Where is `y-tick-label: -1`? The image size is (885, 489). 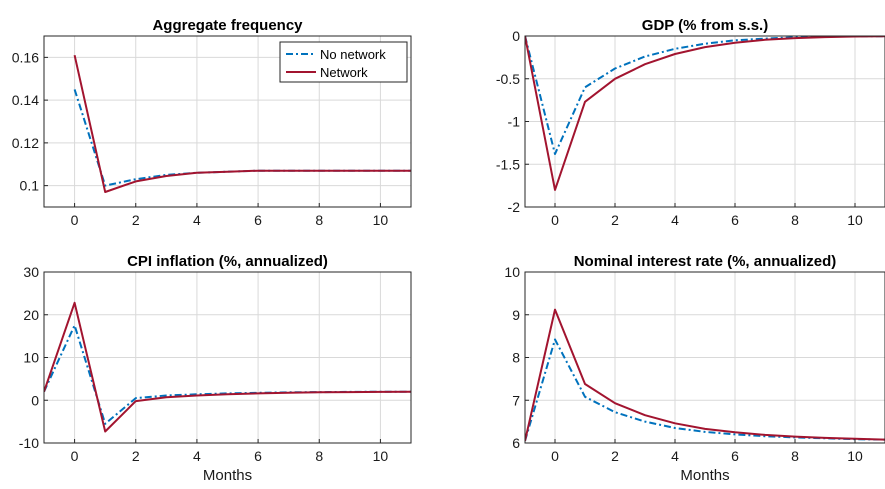 y-tick-label: -1 is located at coordinates (514, 122).